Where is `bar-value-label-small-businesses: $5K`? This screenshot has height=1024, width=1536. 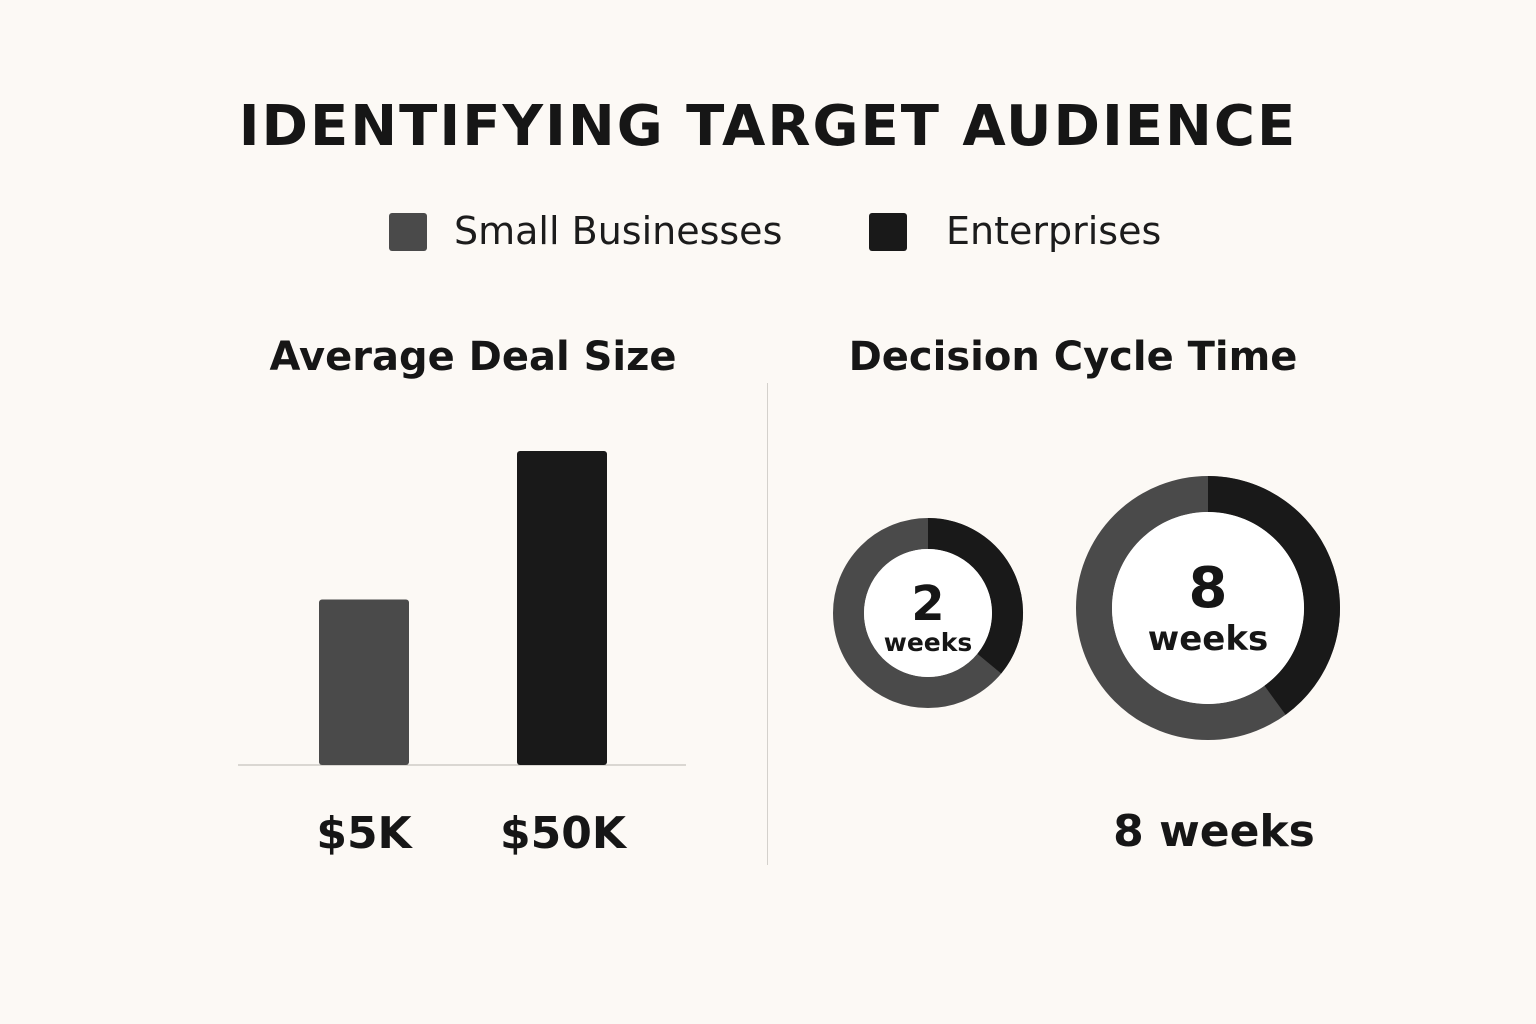
bar-value-label-small-businesses: $5K is located at coordinates (364, 833).